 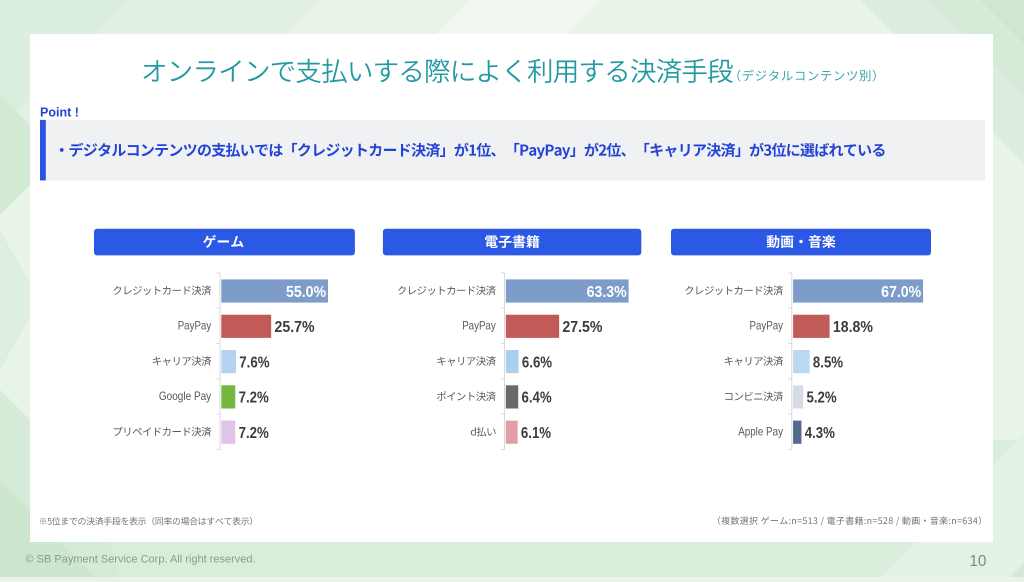 What do you see at coordinates (254, 362) in the screenshot?
I see `svg-text: 7.6%` at bounding box center [254, 362].